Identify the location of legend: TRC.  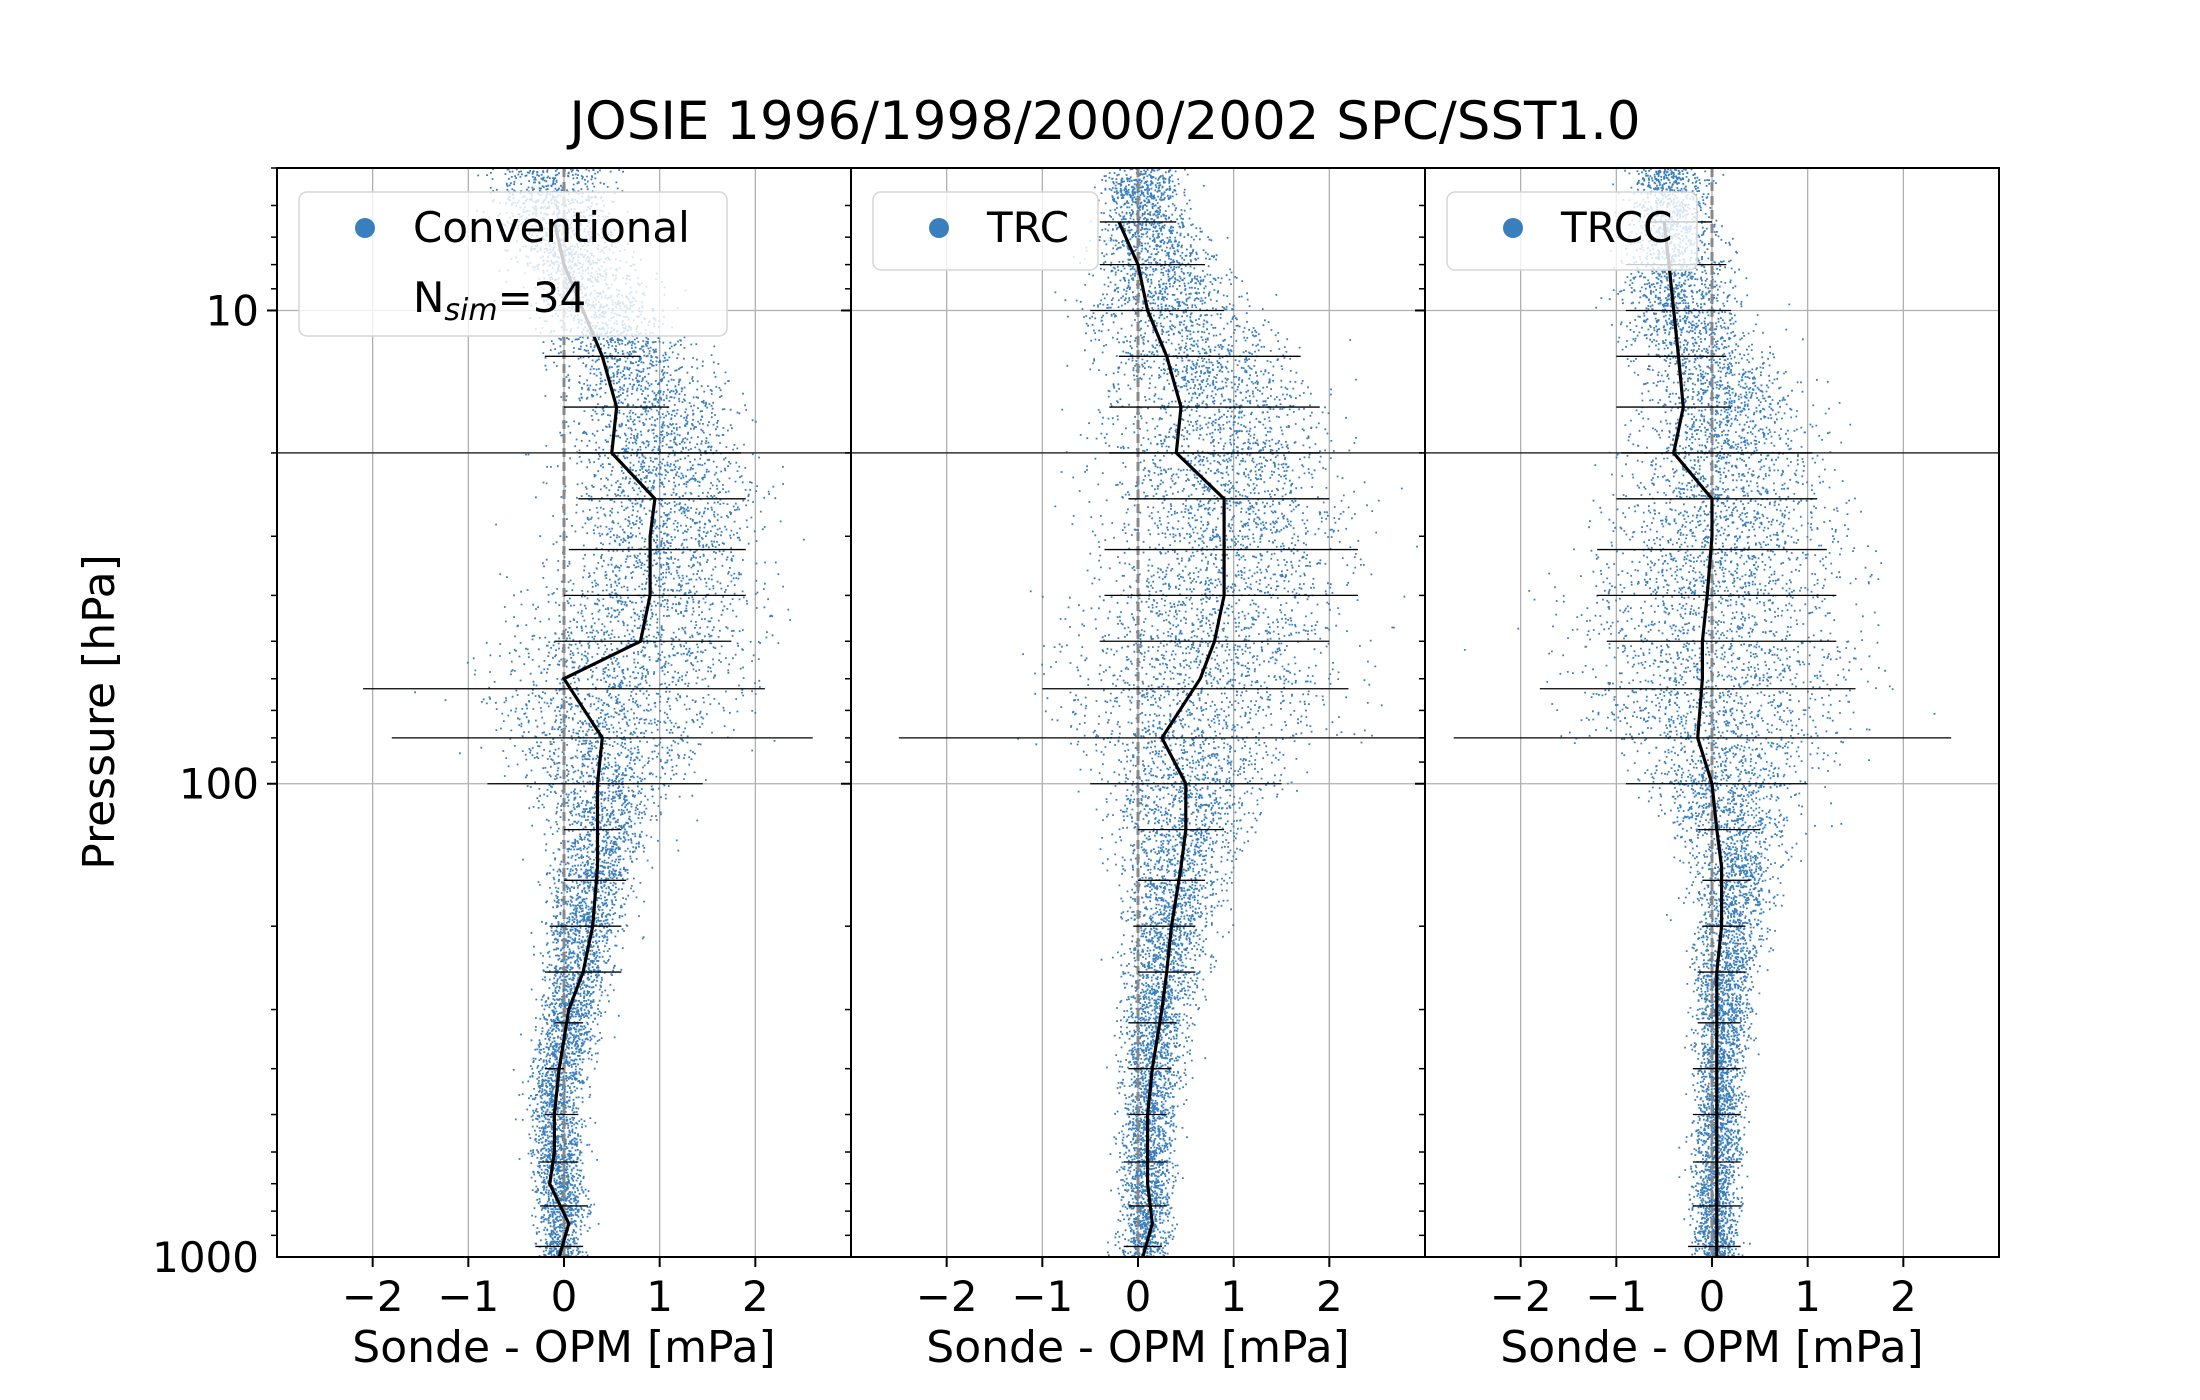
(985, 231).